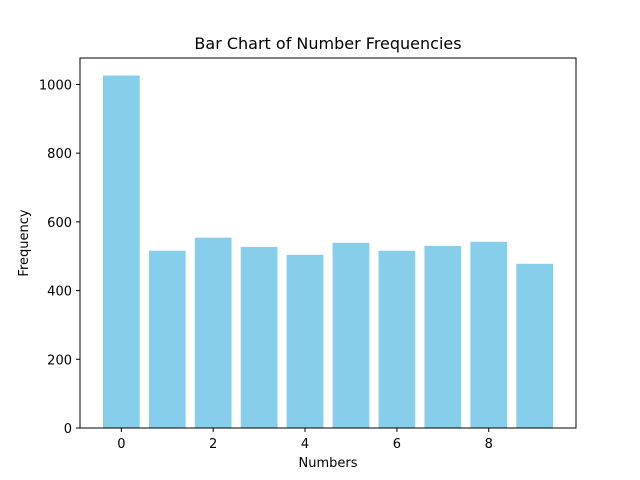 The image size is (640, 480). Describe the element at coordinates (397, 444) in the screenshot. I see `x-tick-label-6: 6` at that location.